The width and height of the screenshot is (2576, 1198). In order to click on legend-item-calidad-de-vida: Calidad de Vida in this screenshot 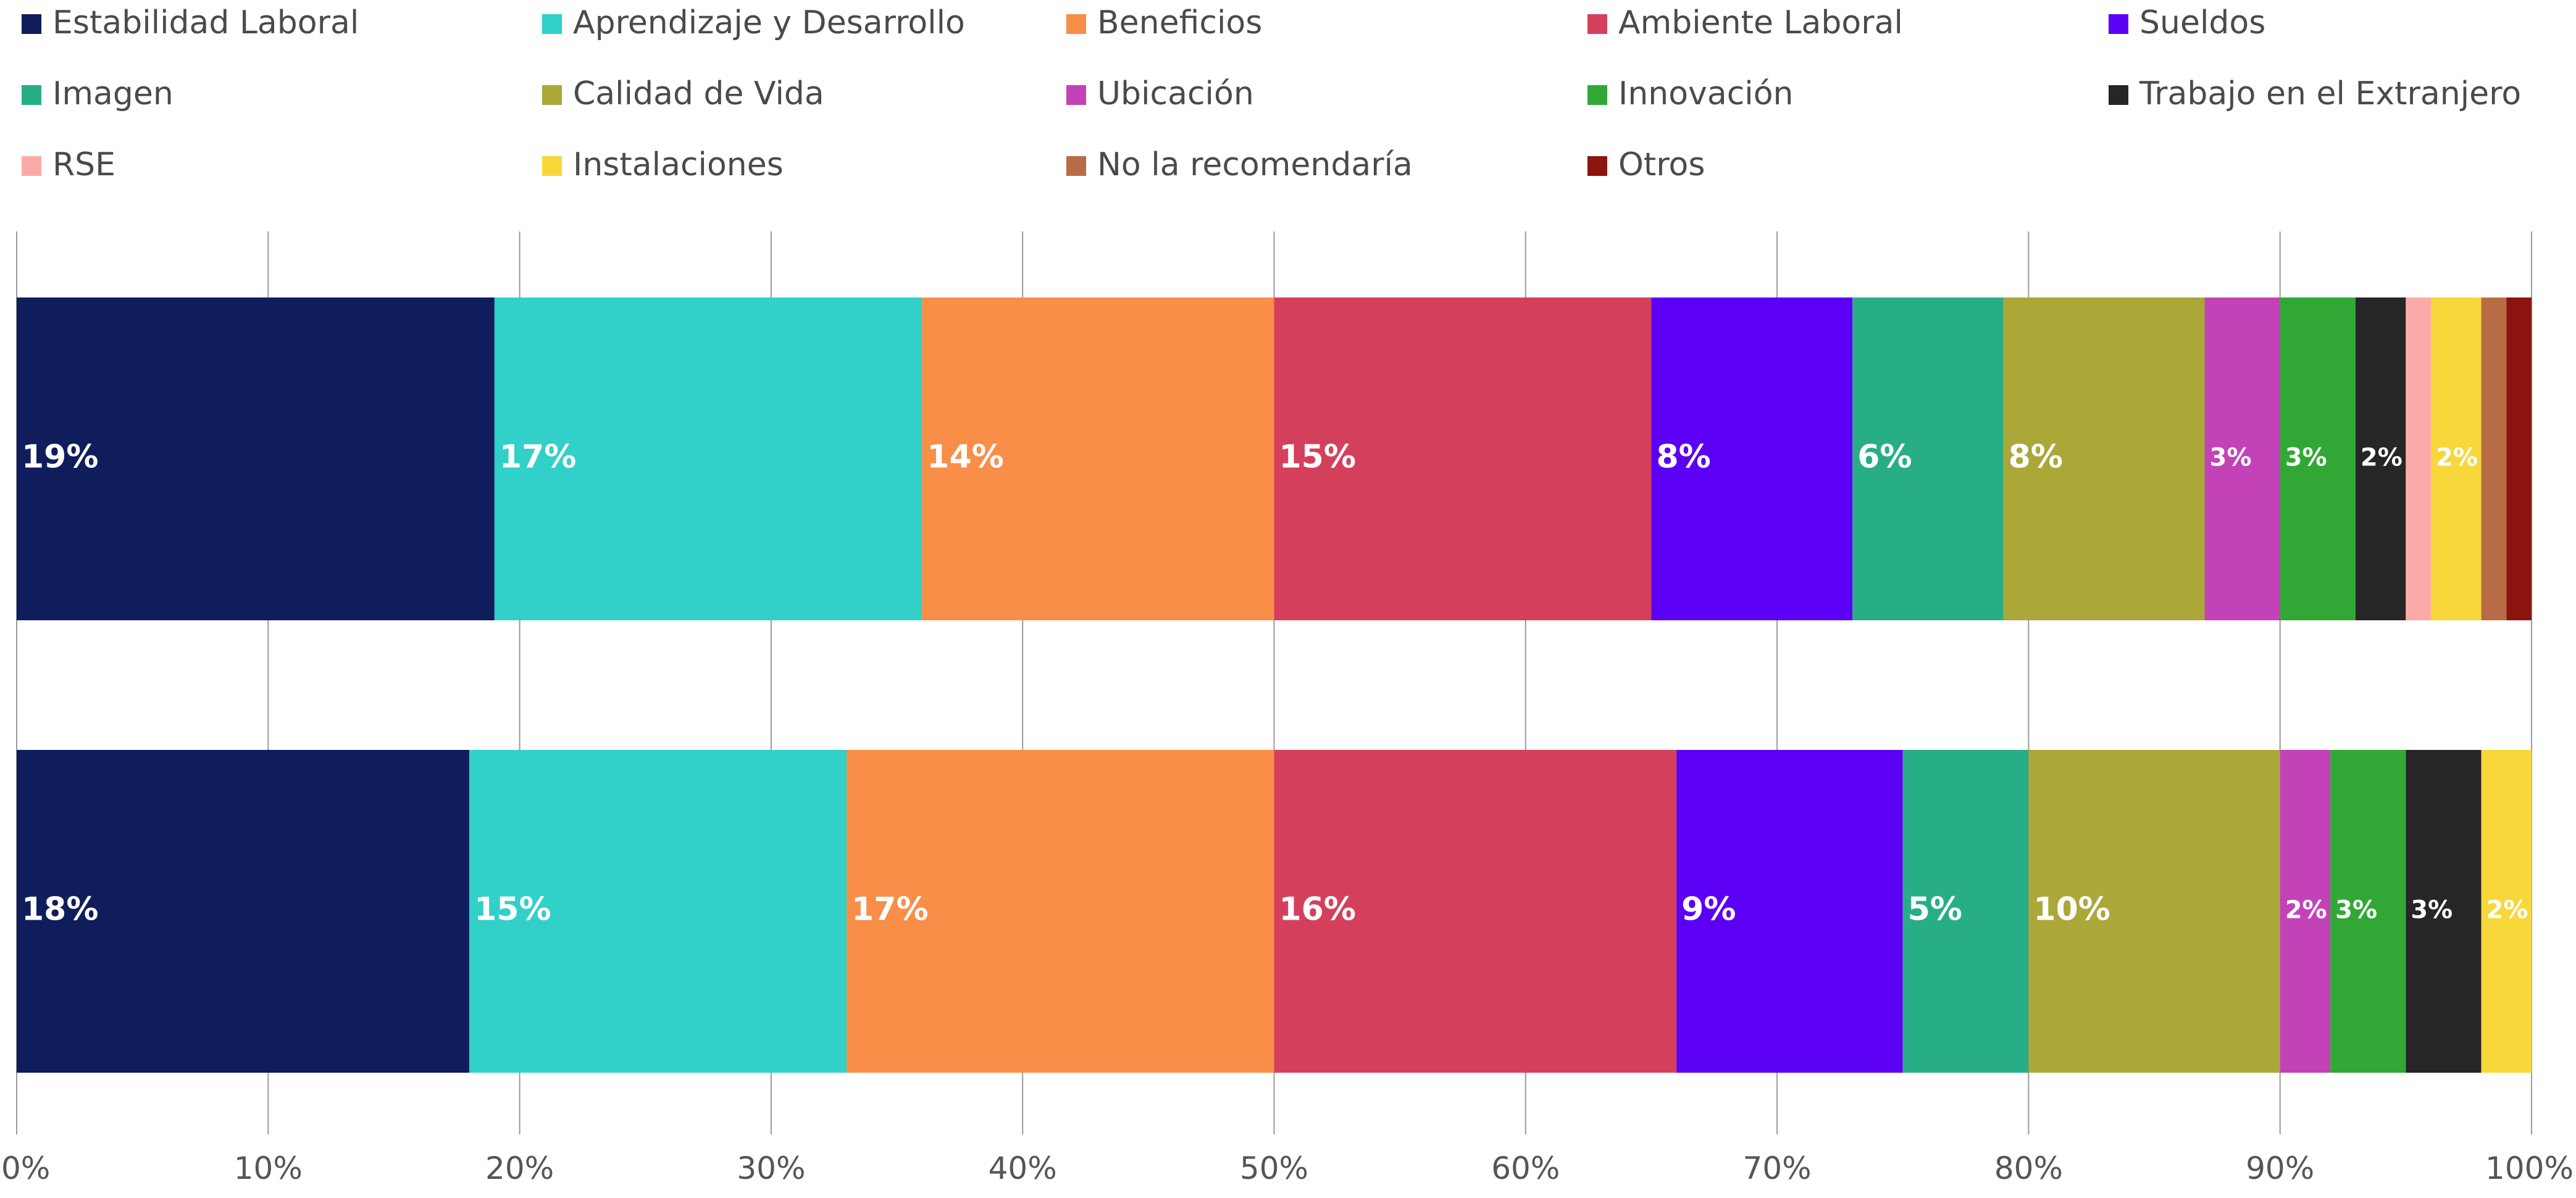, I will do `click(683, 93)`.